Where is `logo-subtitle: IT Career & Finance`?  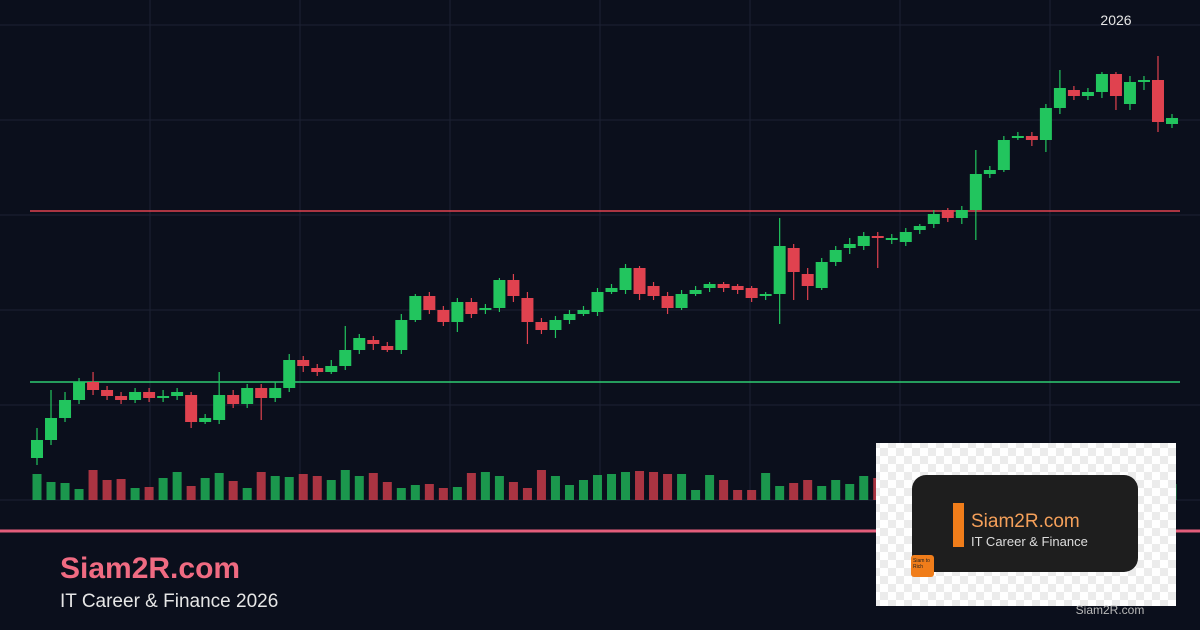 logo-subtitle: IT Career & Finance is located at coordinates (1029, 541).